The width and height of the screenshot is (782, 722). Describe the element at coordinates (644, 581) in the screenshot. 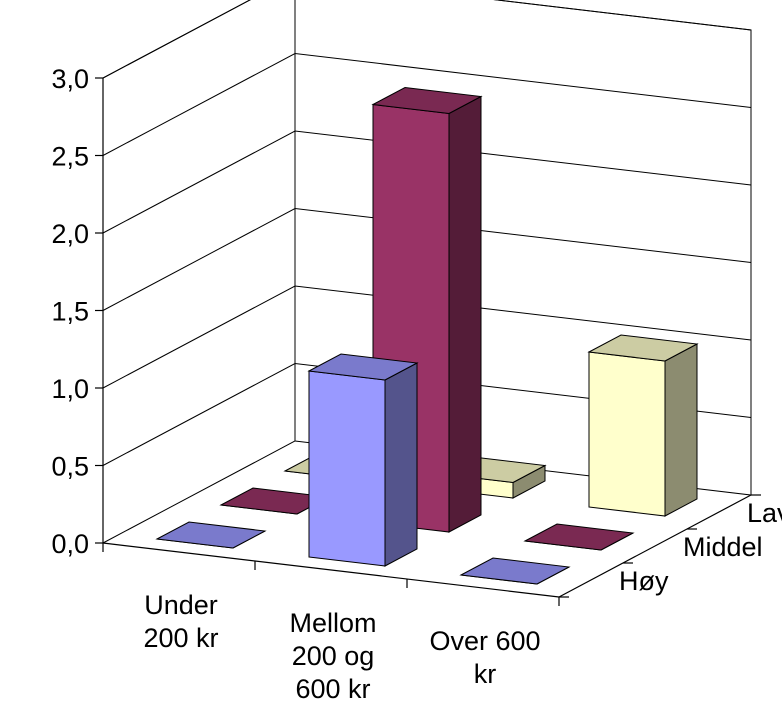

I see `series-label-høy: Høy` at that location.